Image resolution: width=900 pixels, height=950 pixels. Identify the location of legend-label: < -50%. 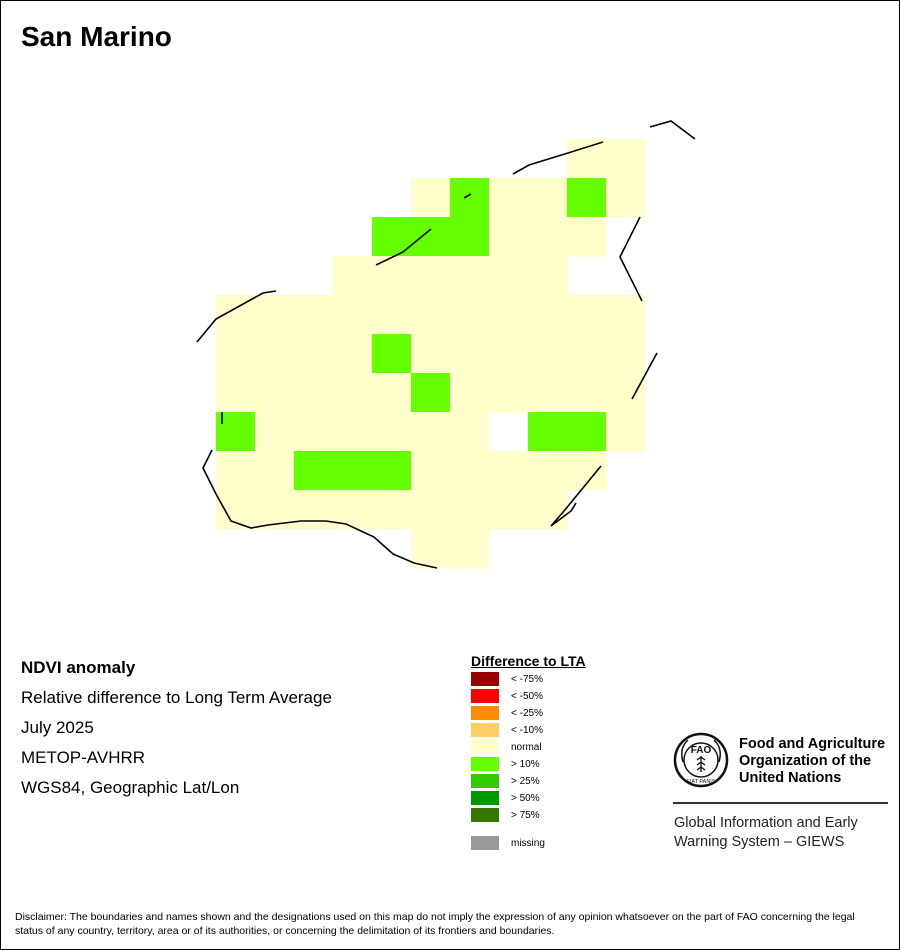
(527, 696).